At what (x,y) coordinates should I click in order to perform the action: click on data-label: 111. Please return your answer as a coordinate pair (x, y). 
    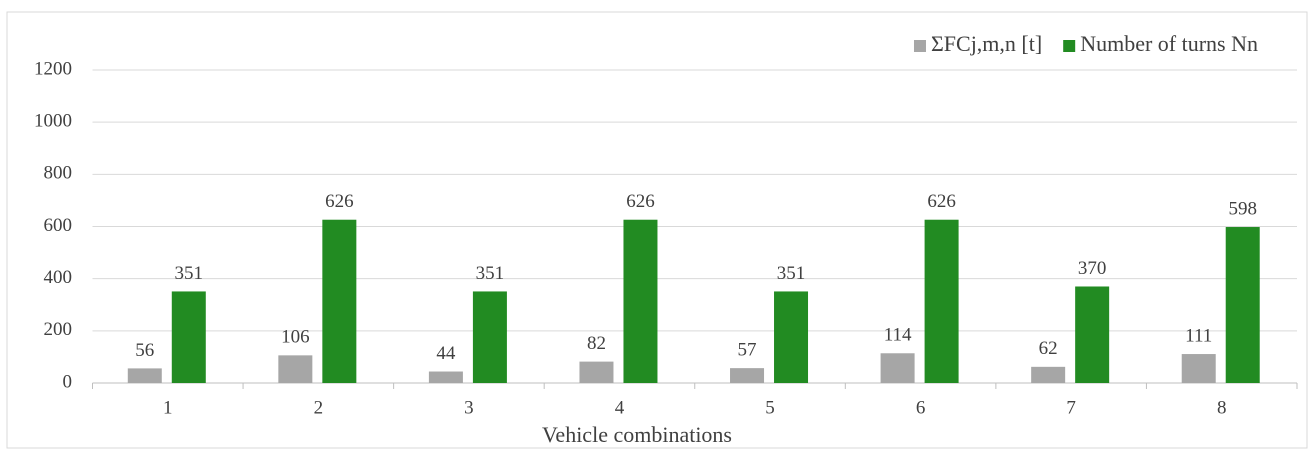
    Looking at the image, I should click on (1198, 335).